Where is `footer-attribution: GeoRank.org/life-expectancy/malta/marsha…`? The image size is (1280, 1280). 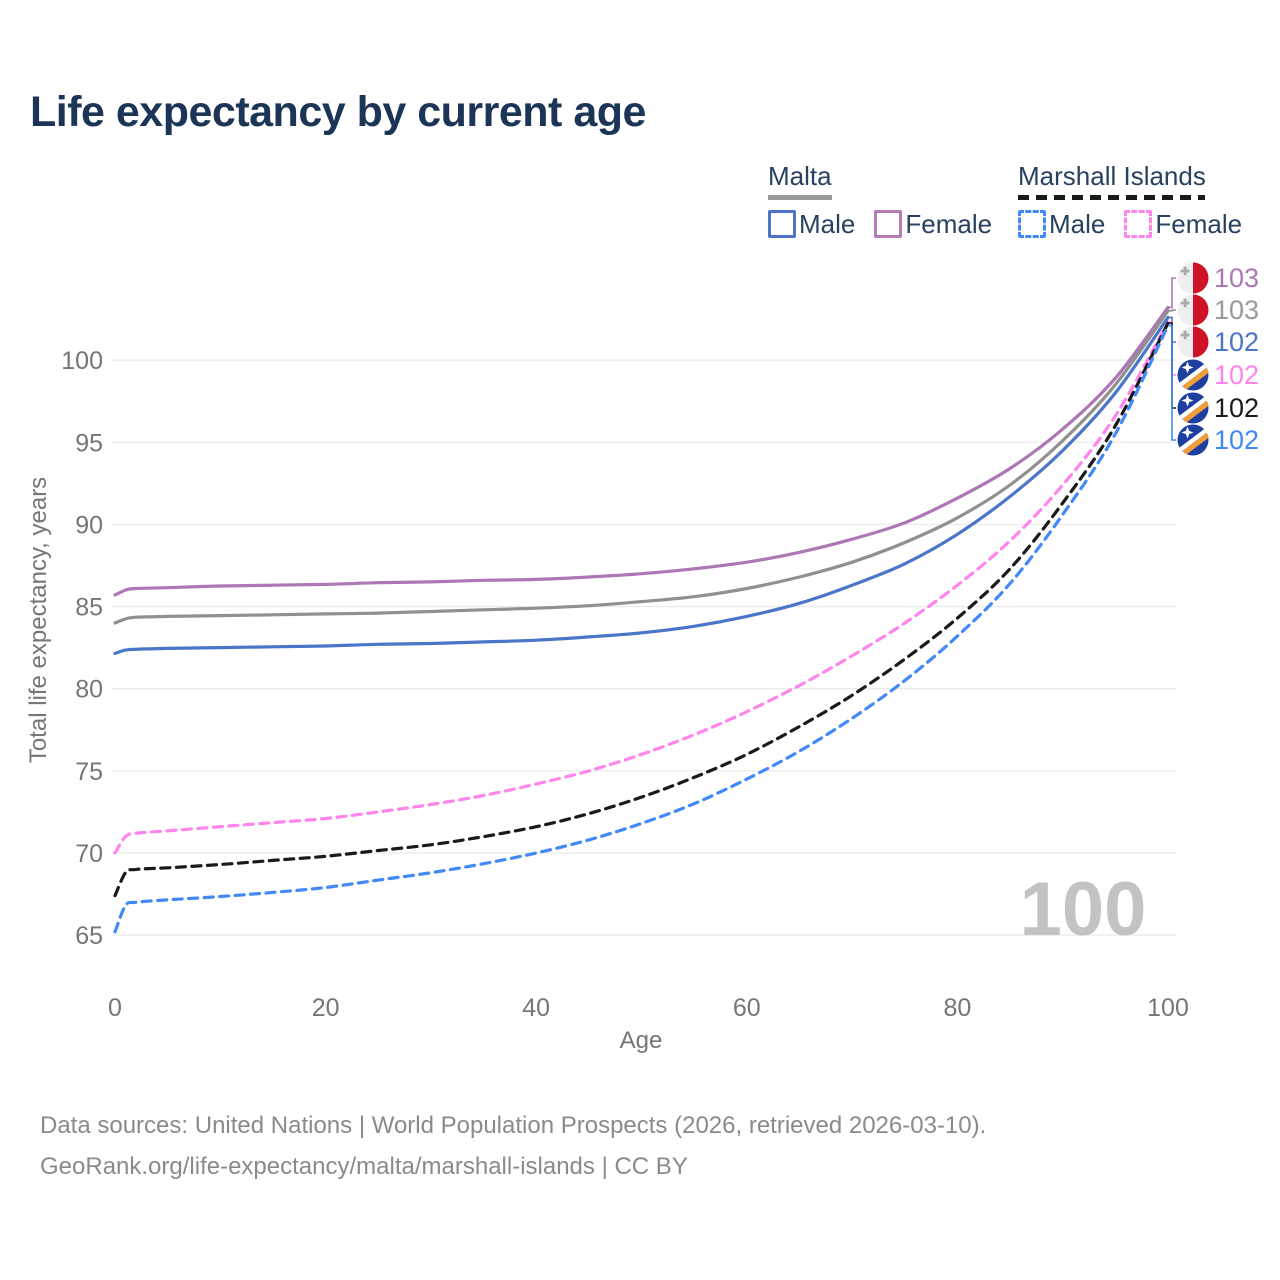
footer-attribution: GeoRank.org/life-expectancy/malta/marsha… is located at coordinates (364, 1166).